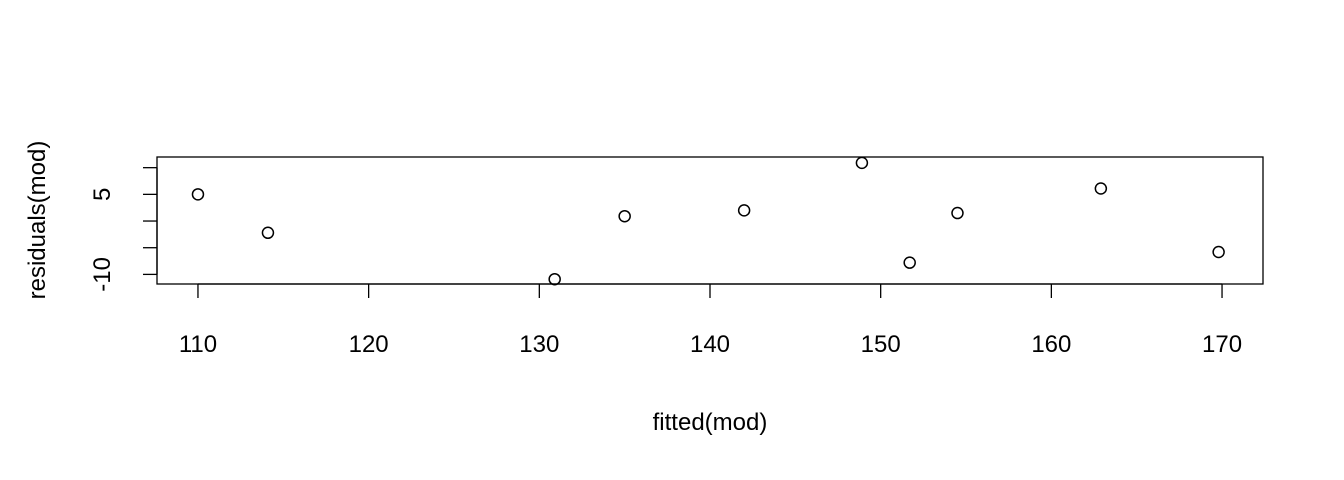  Describe the element at coordinates (710, 344) in the screenshot. I see `x-tick-label: 140` at that location.